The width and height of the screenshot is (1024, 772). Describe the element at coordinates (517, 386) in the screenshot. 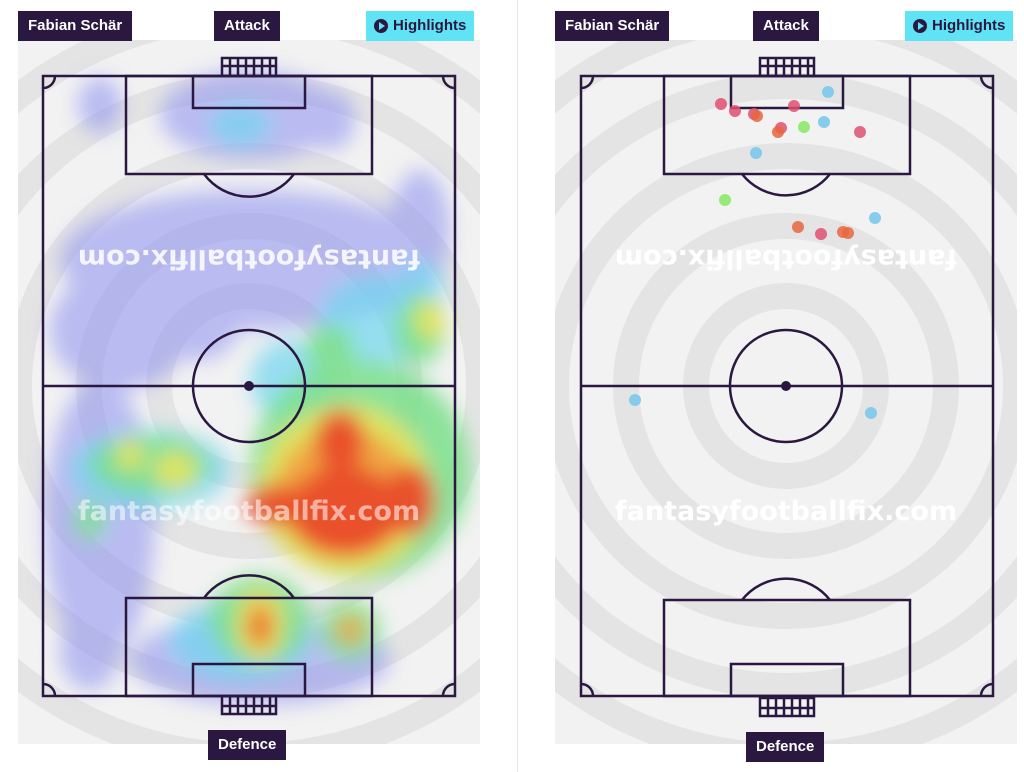

I see `panel-divider` at that location.